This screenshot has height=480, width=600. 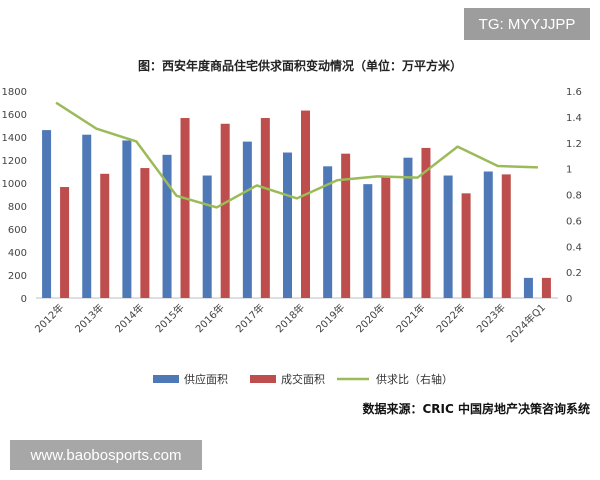 What do you see at coordinates (14, 115) in the screenshot?
I see `left-tick-label: 1600` at bounding box center [14, 115].